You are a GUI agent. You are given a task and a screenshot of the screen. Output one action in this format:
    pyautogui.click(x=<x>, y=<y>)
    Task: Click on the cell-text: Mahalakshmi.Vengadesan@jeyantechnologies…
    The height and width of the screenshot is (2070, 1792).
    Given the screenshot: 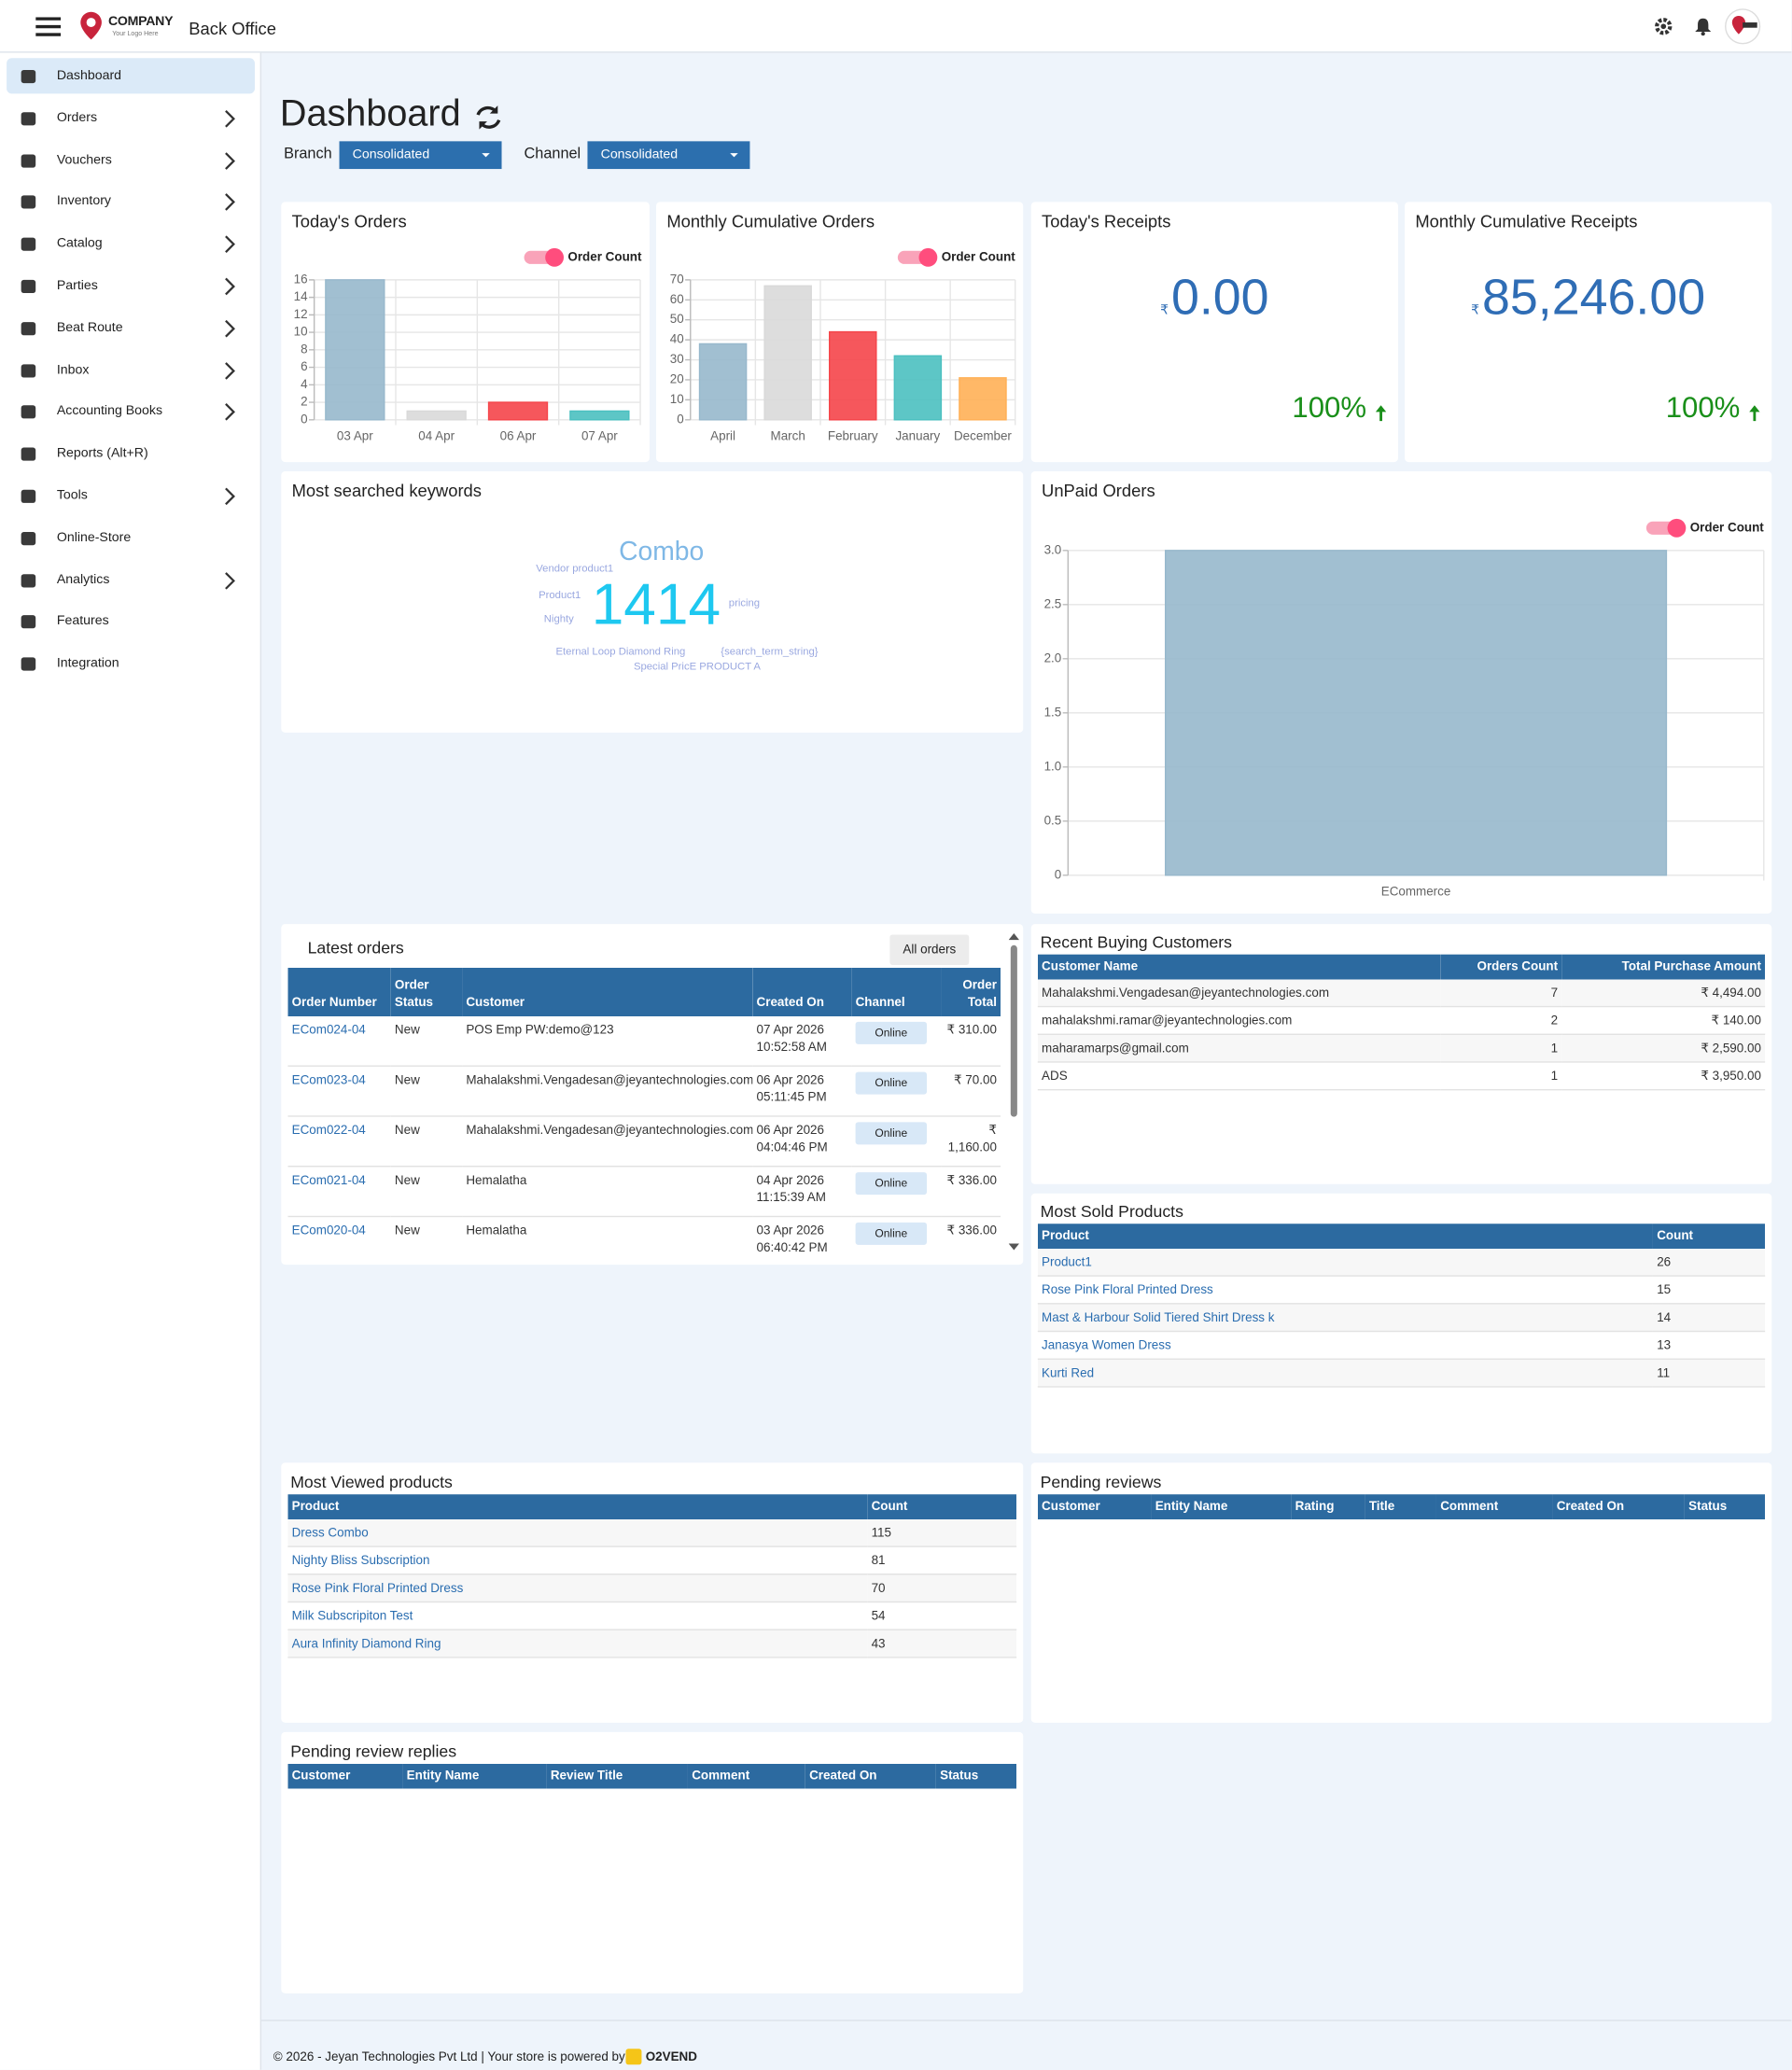 What is the action you would take?
    pyautogui.click(x=609, y=1131)
    